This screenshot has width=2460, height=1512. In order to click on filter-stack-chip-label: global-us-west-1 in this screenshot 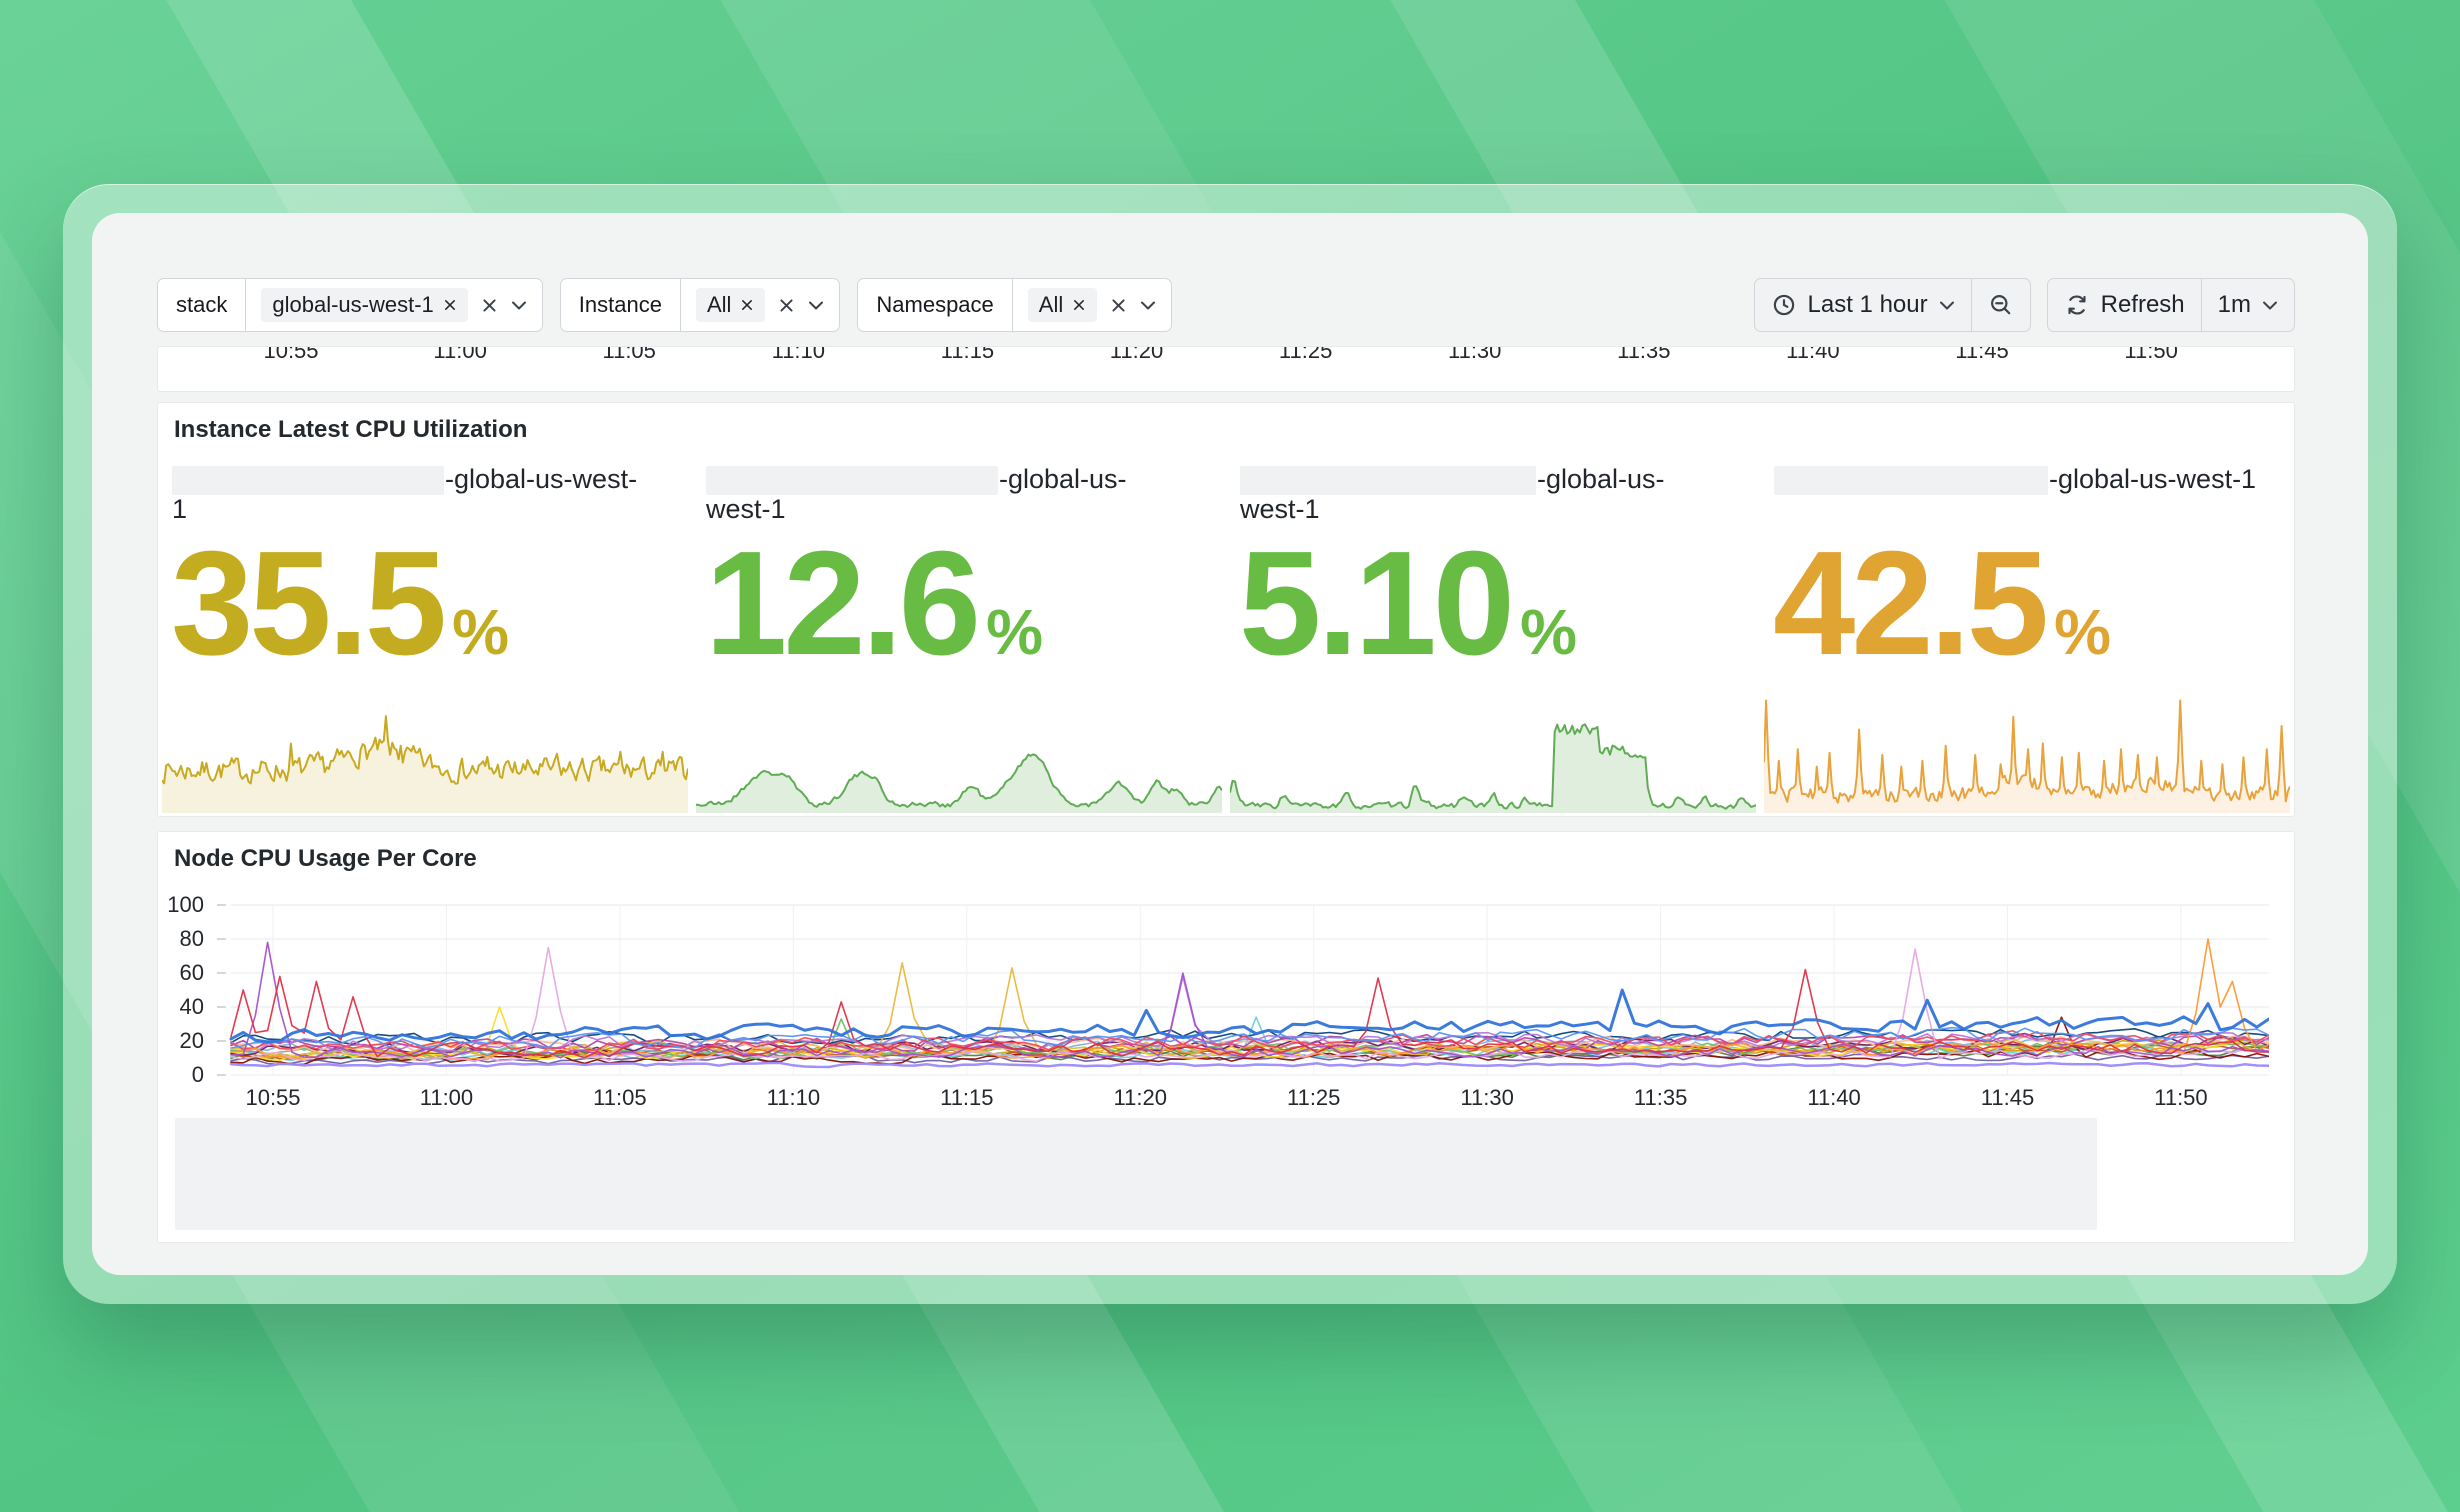, I will do `click(353, 304)`.